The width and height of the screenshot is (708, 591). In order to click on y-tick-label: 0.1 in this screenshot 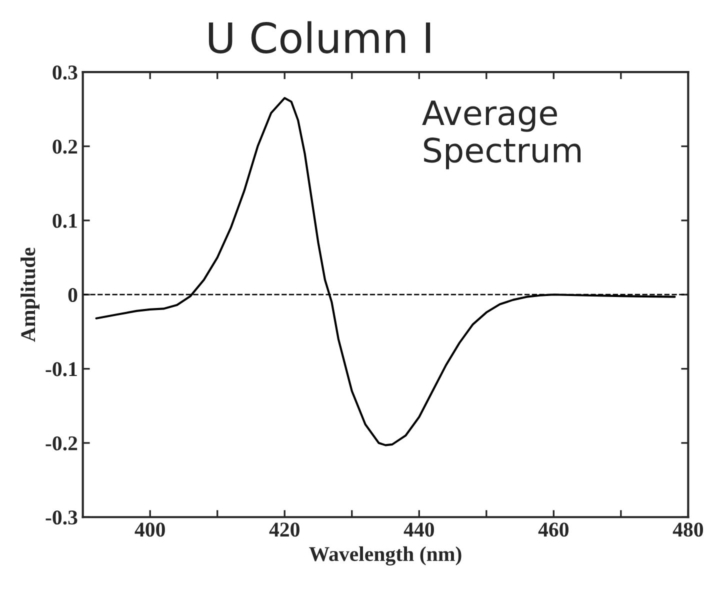, I will do `click(64, 221)`.